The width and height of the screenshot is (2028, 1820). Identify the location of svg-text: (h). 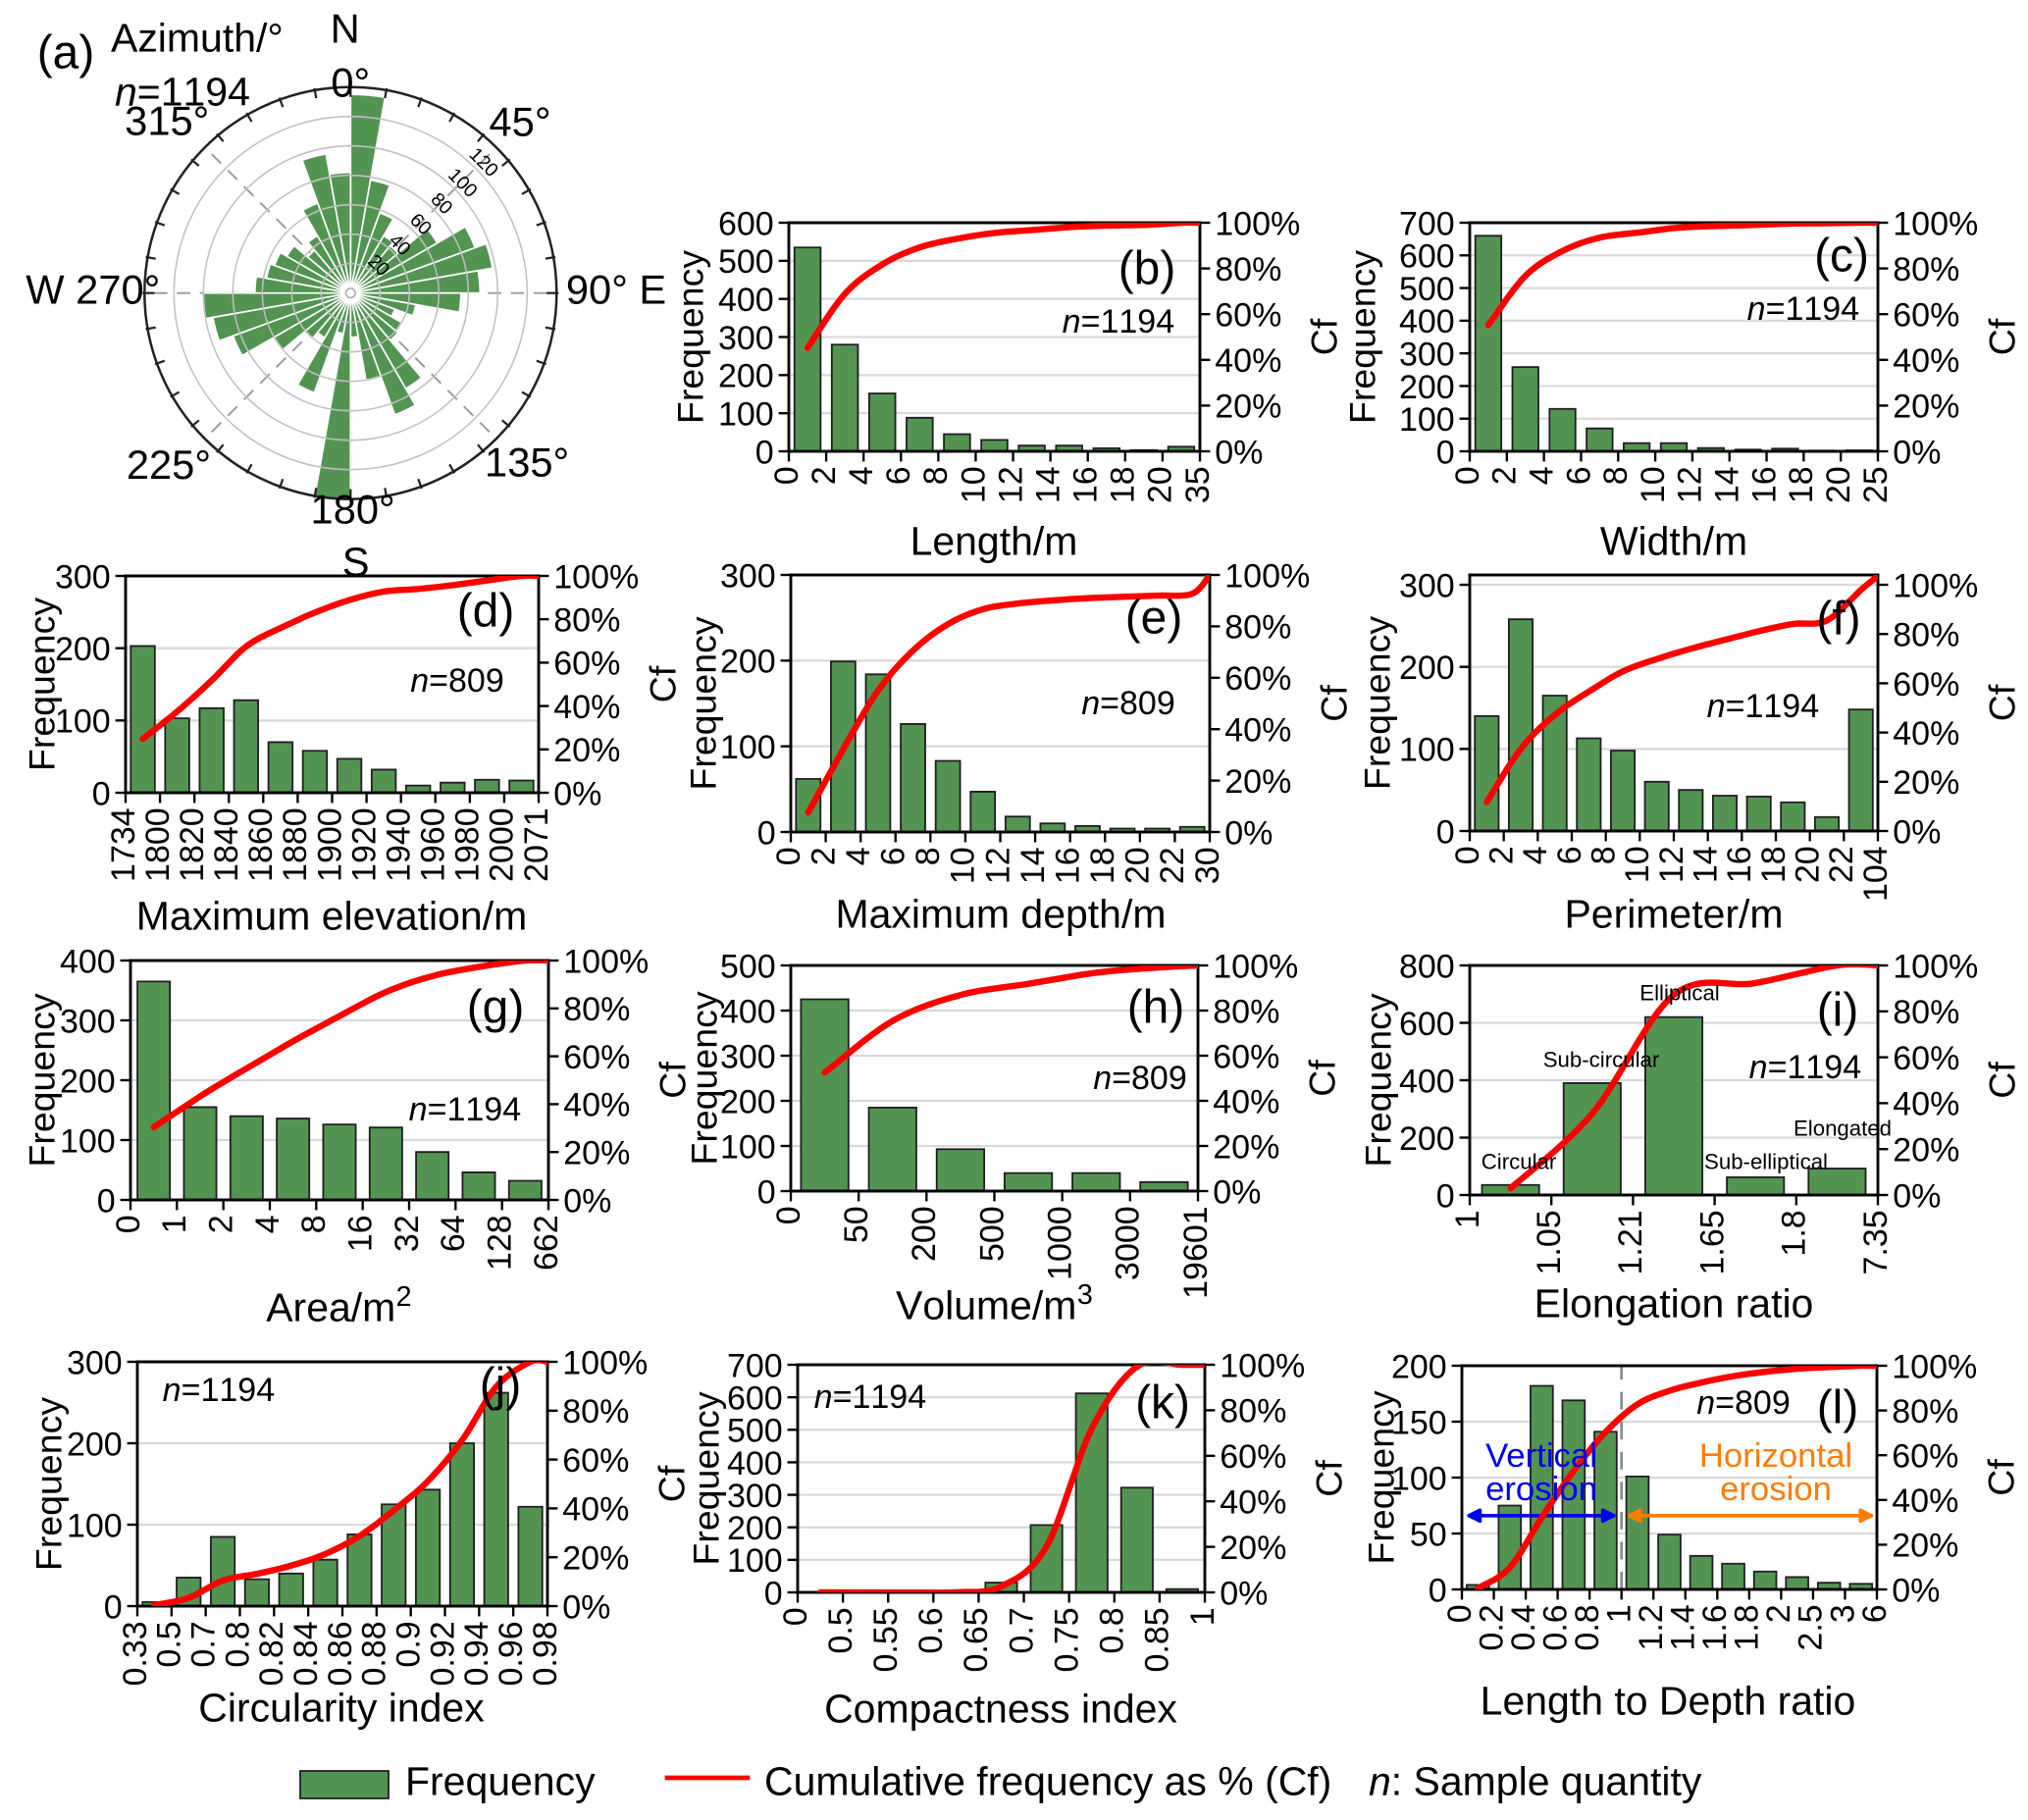
(1156, 1007).